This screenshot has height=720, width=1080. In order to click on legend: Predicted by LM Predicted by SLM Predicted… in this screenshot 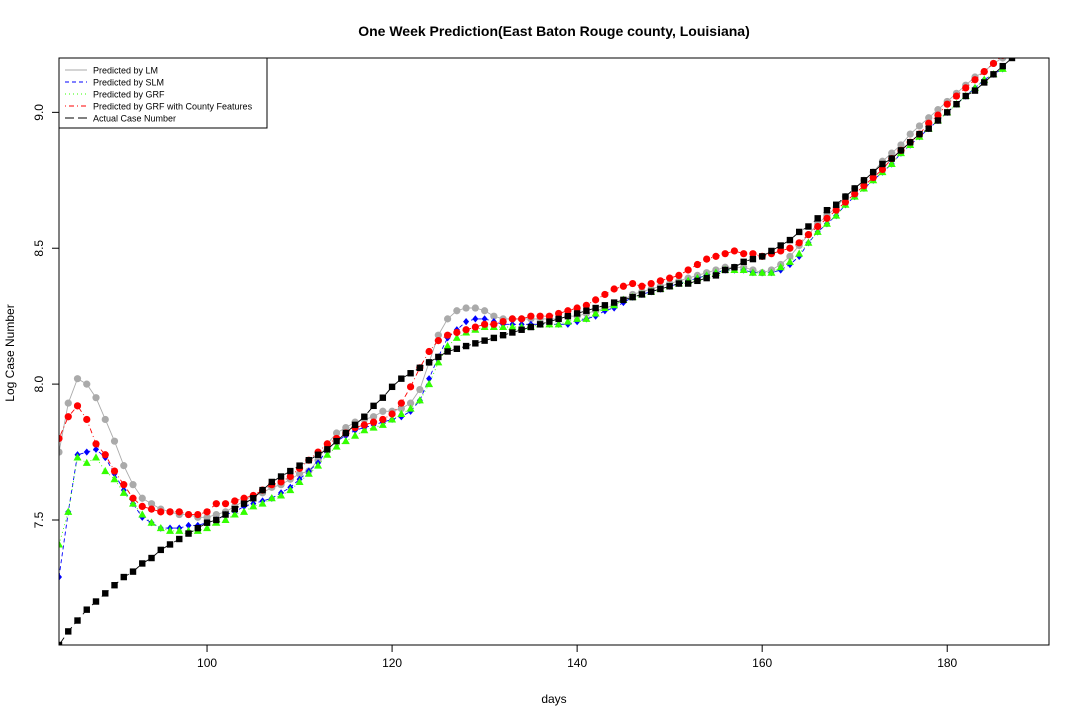, I will do `click(163, 93)`.